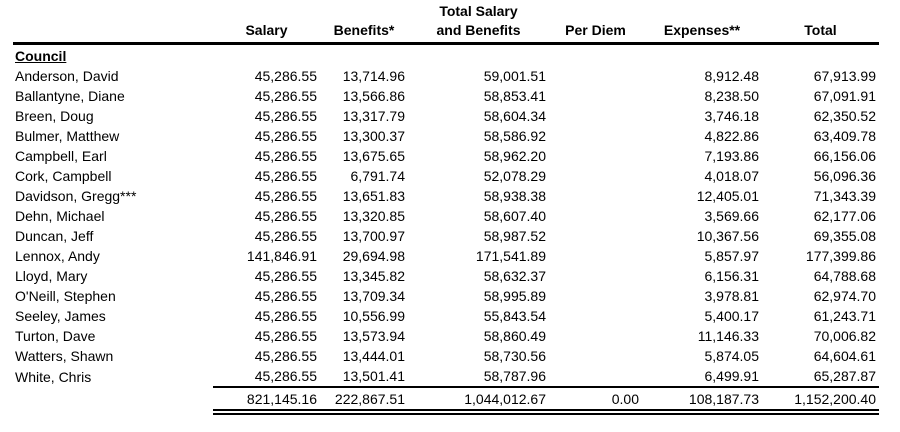 Image resolution: width=900 pixels, height=432 pixels. What do you see at coordinates (732, 116) in the screenshot?
I see `cell-expenses: 3,746.18` at bounding box center [732, 116].